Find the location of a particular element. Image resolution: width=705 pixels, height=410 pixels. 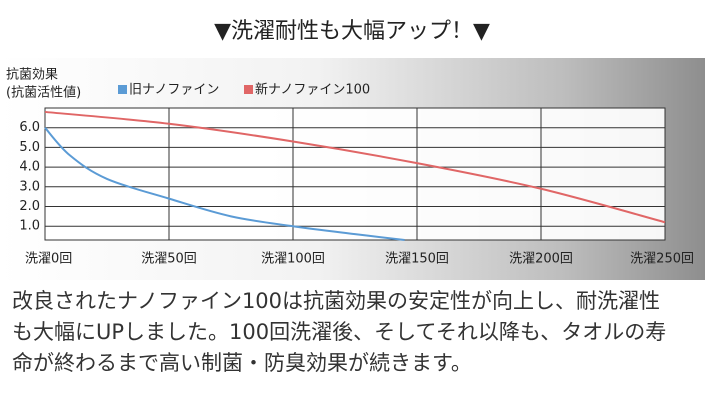

legend-label: 旧ナノファイン is located at coordinates (174, 90).